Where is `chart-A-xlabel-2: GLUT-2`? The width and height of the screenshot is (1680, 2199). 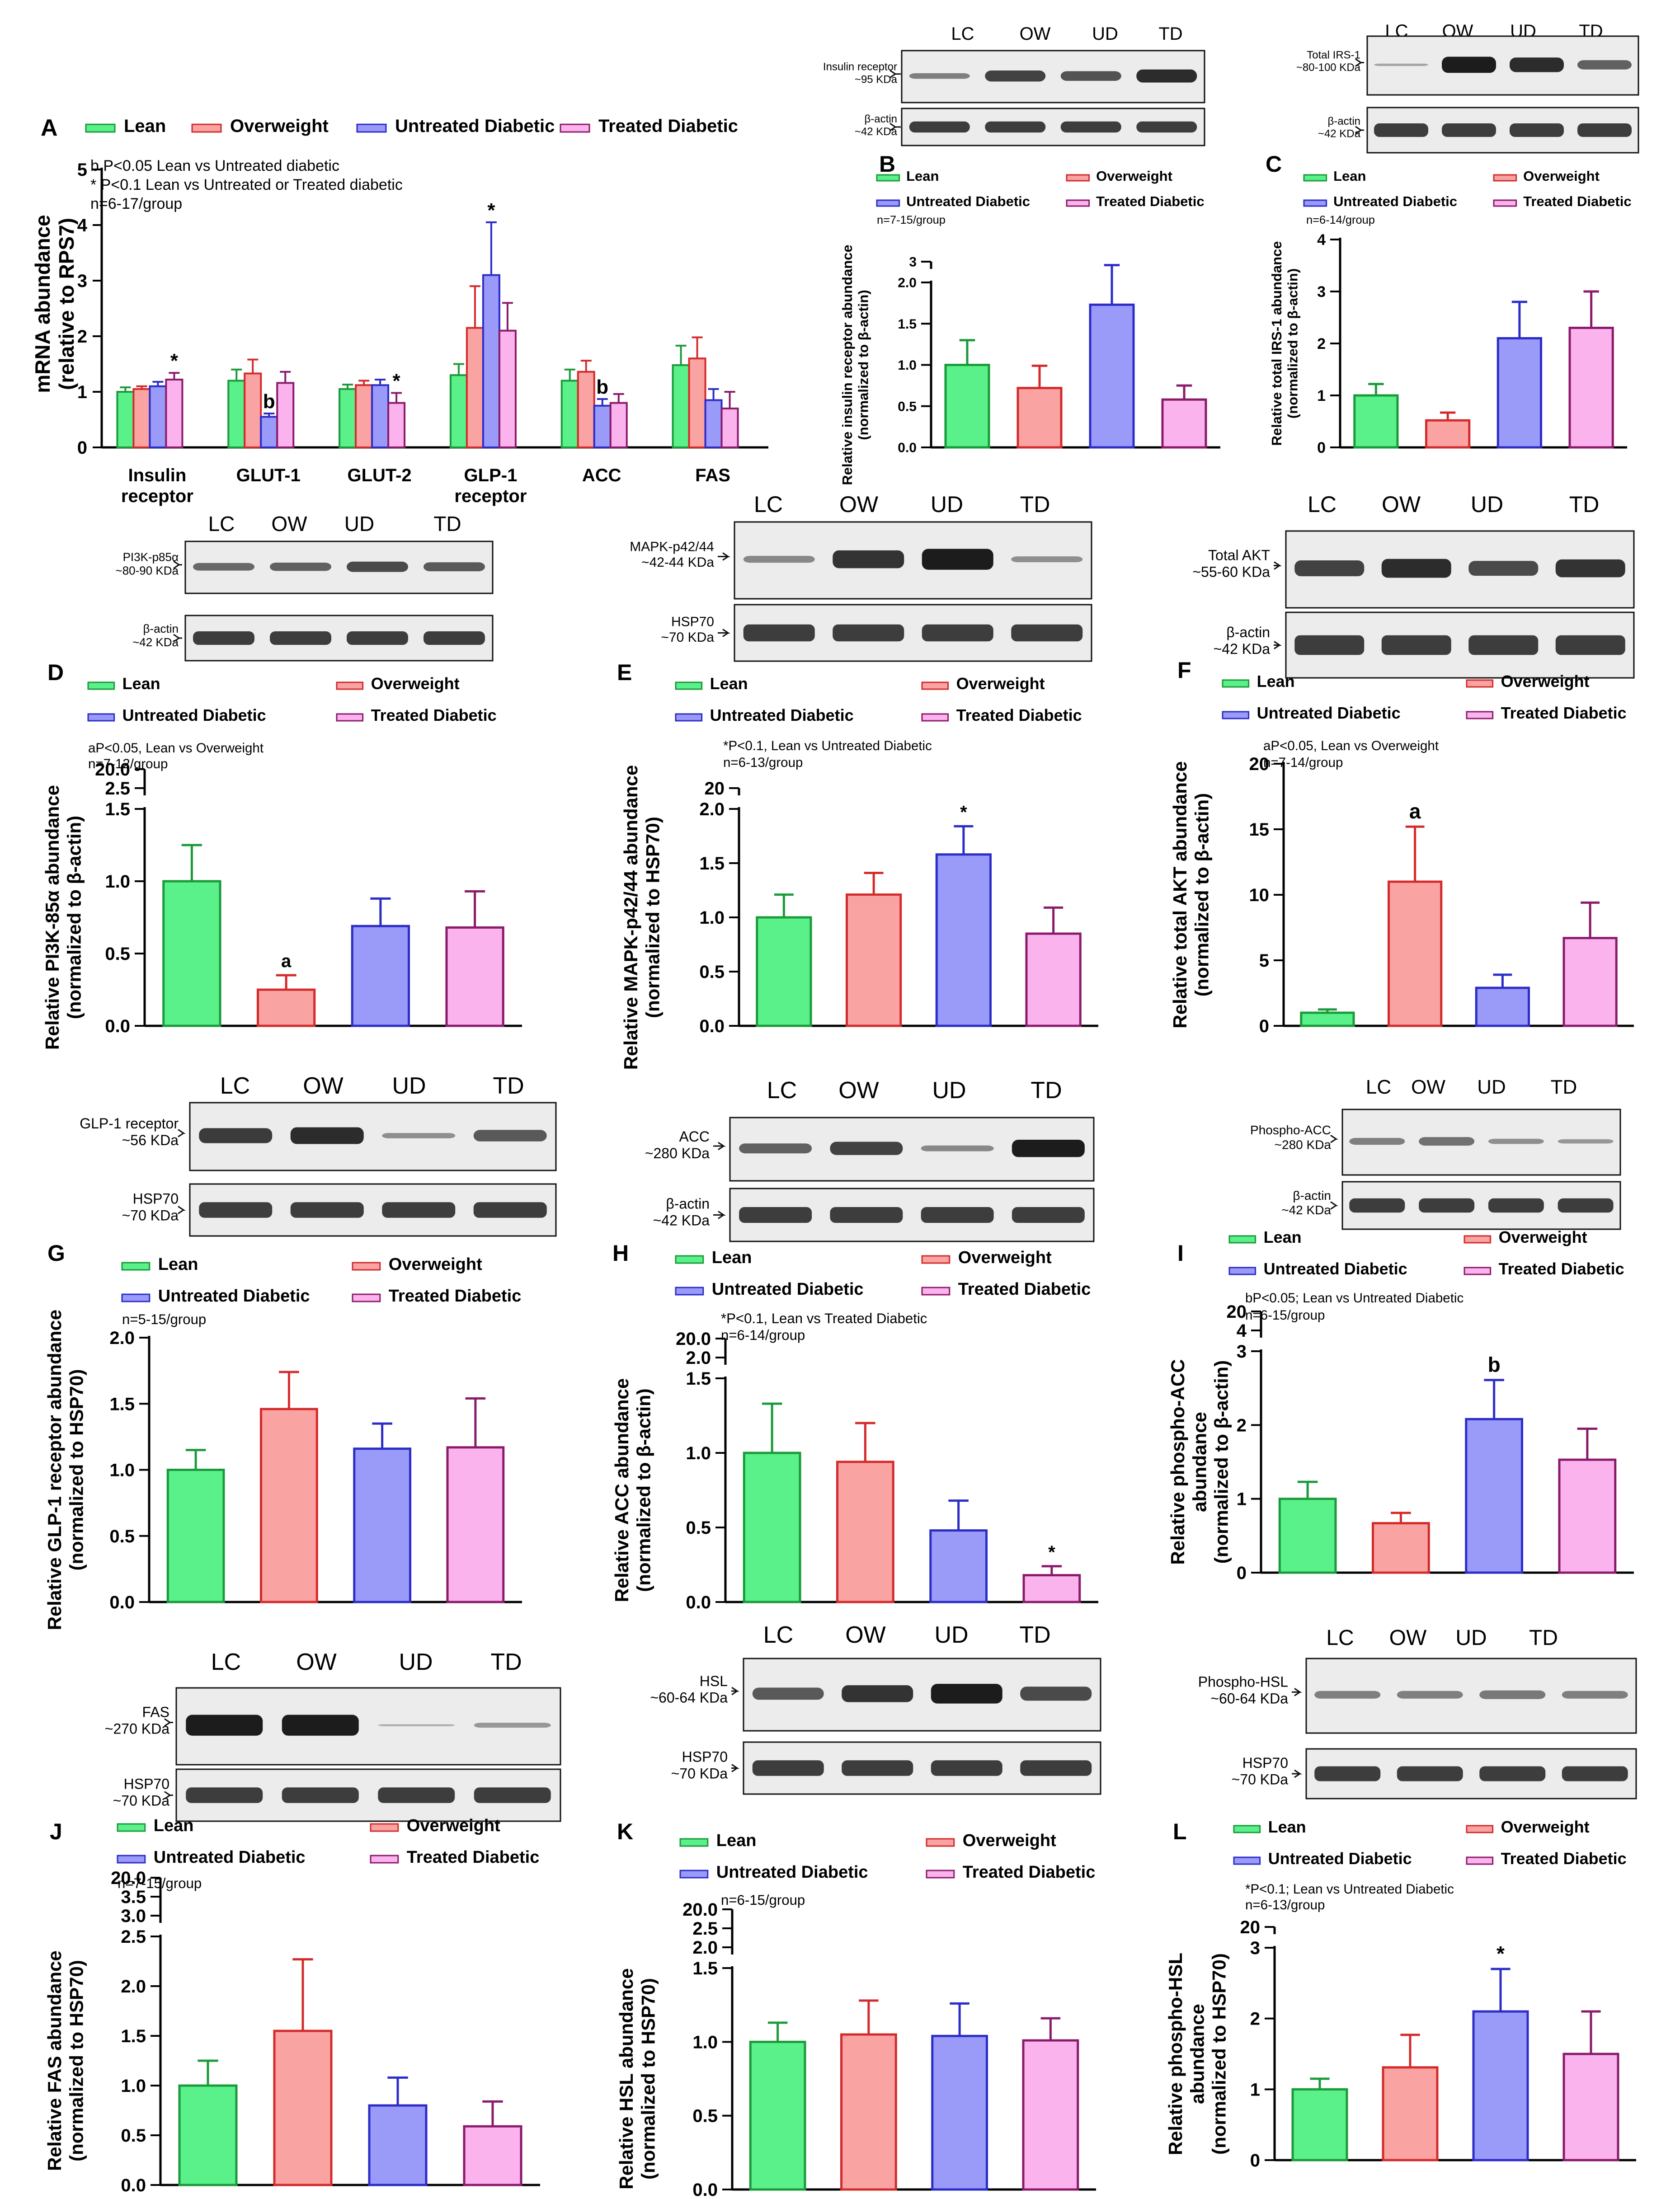
chart-A-xlabel-2: GLUT-2 is located at coordinates (379, 475).